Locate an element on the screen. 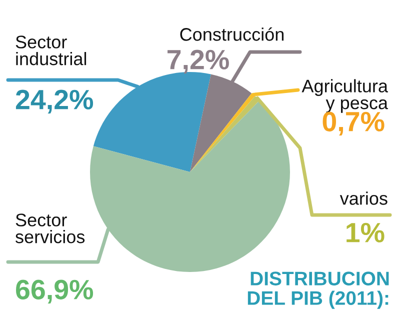 The height and width of the screenshot is (330, 398). data-label: 66,9% is located at coordinates (55, 292).